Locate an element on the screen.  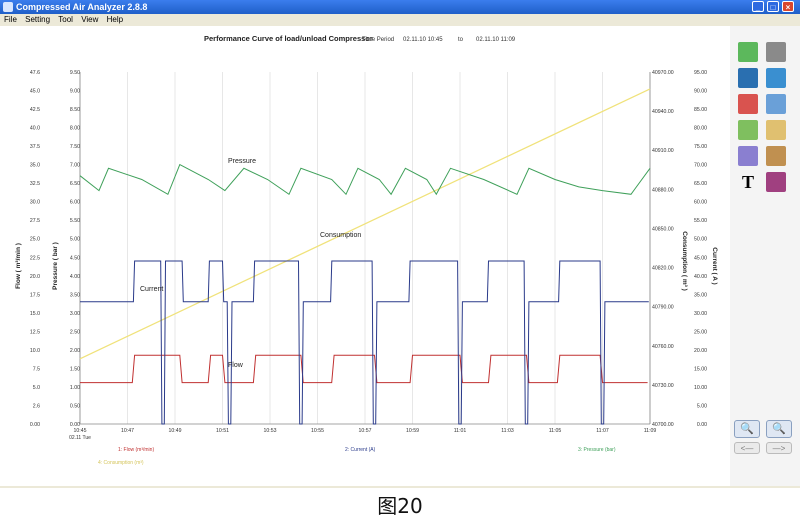
notes-icon is located at coordinates (776, 130).